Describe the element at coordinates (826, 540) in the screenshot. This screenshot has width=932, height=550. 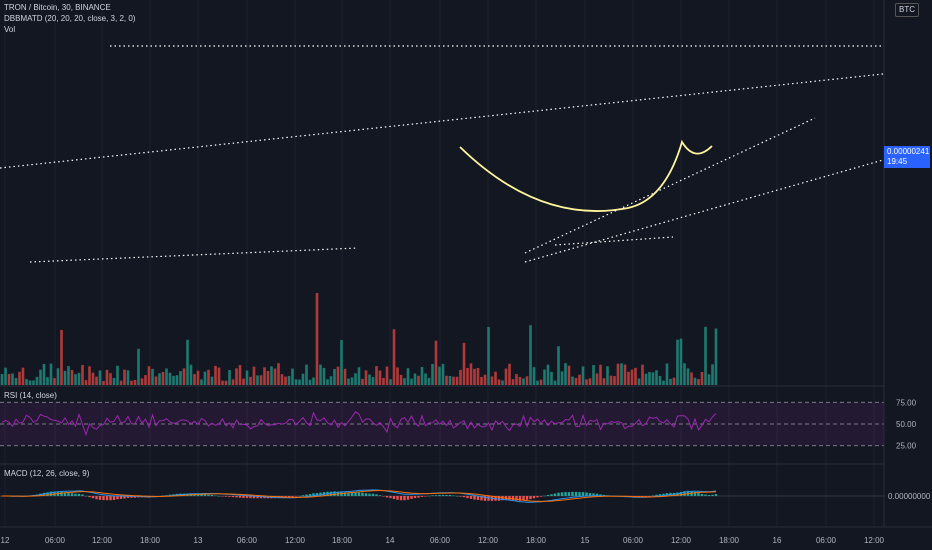
I see `time-tick-label: 06:00` at that location.